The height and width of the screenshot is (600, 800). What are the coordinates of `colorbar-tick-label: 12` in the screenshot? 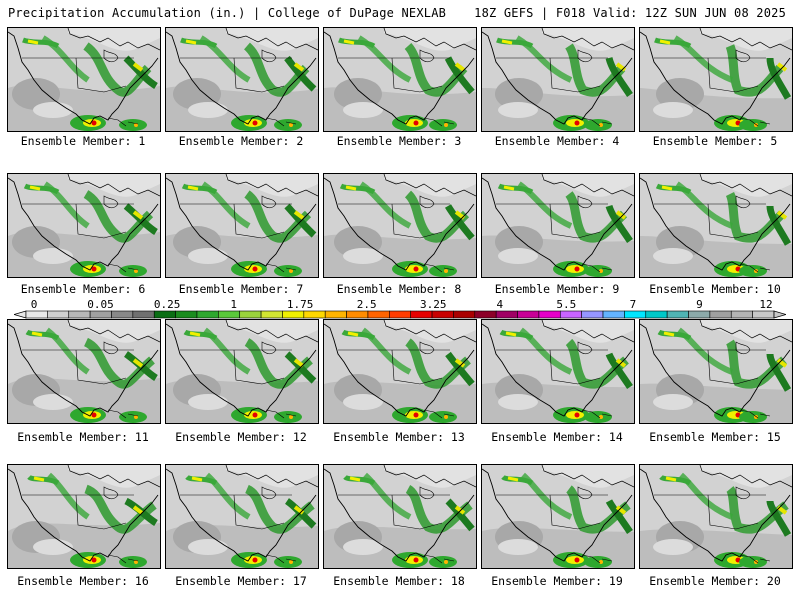 It's located at (765, 305).